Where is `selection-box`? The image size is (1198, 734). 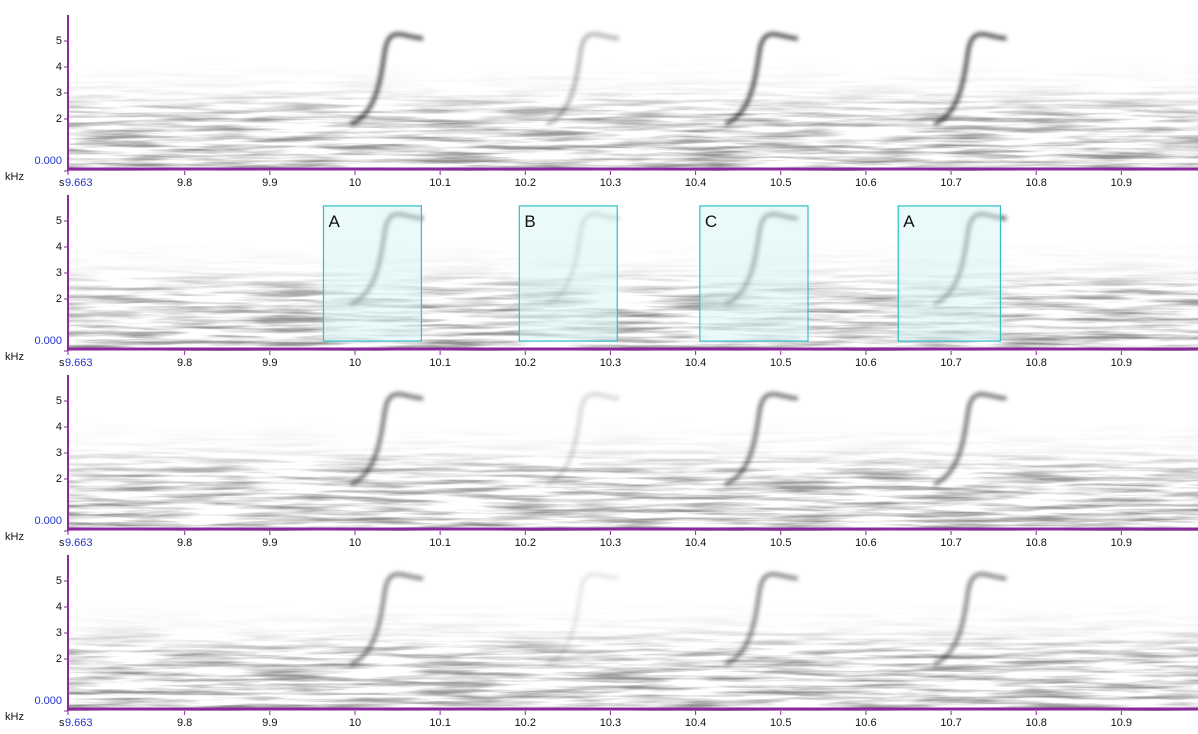 selection-box is located at coordinates (949, 273).